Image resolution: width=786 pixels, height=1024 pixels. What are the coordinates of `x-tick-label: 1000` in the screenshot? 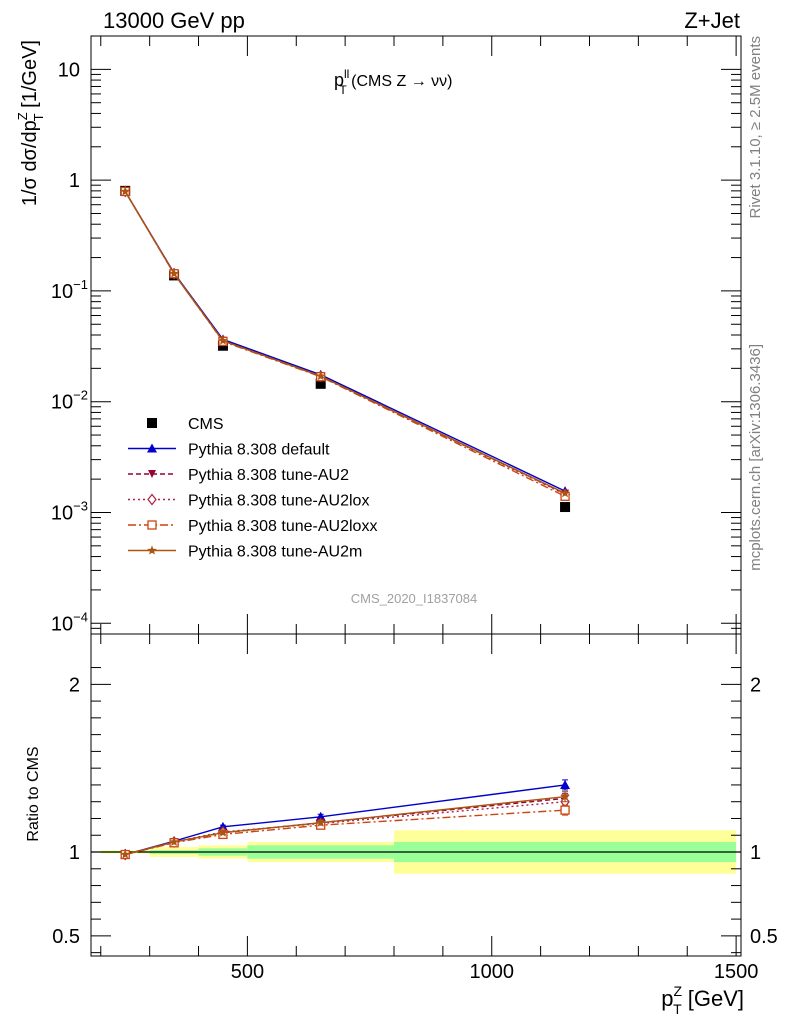 It's located at (492, 972).